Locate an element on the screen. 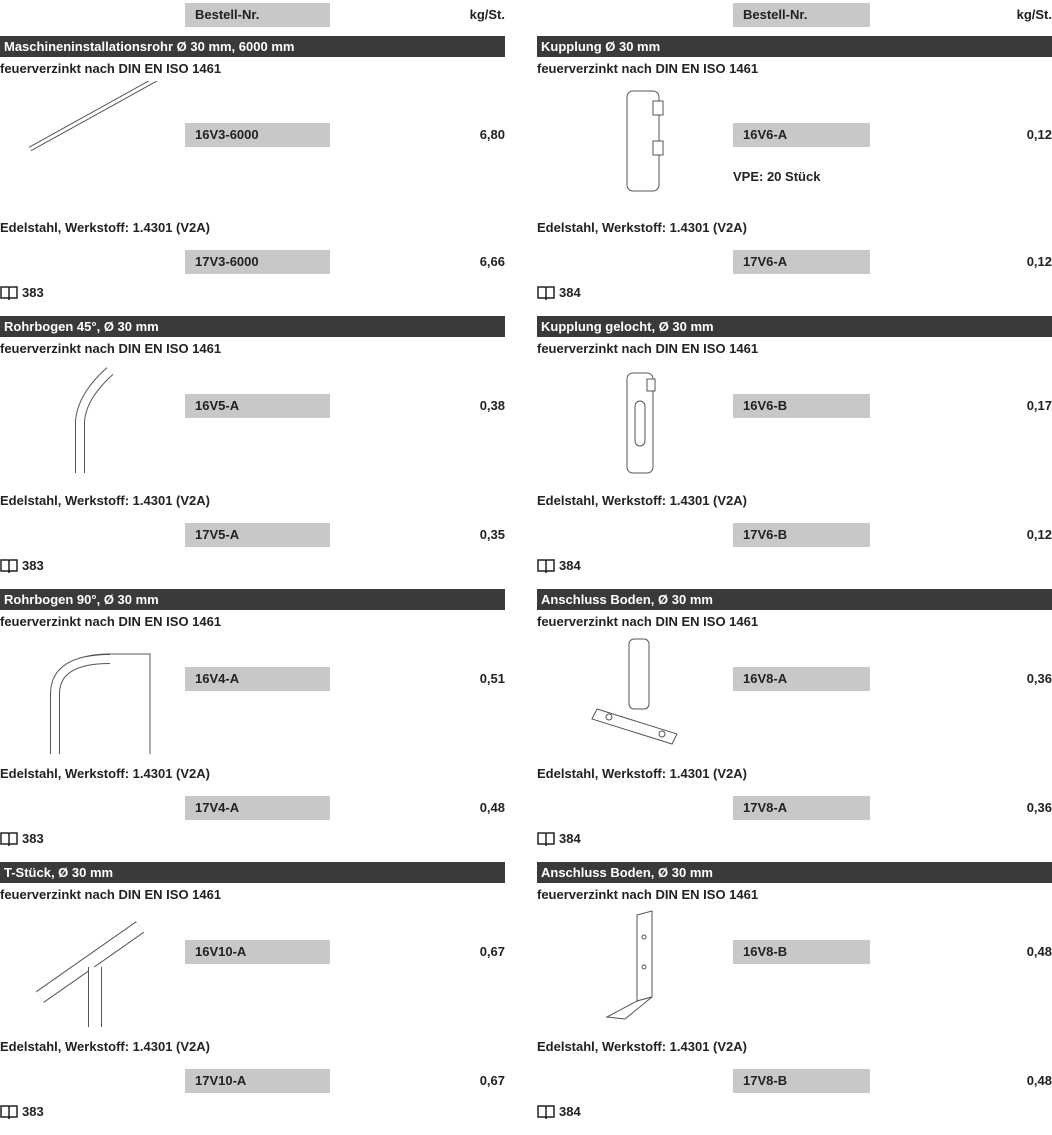  order-no: 17V3-6000 is located at coordinates (257, 262).